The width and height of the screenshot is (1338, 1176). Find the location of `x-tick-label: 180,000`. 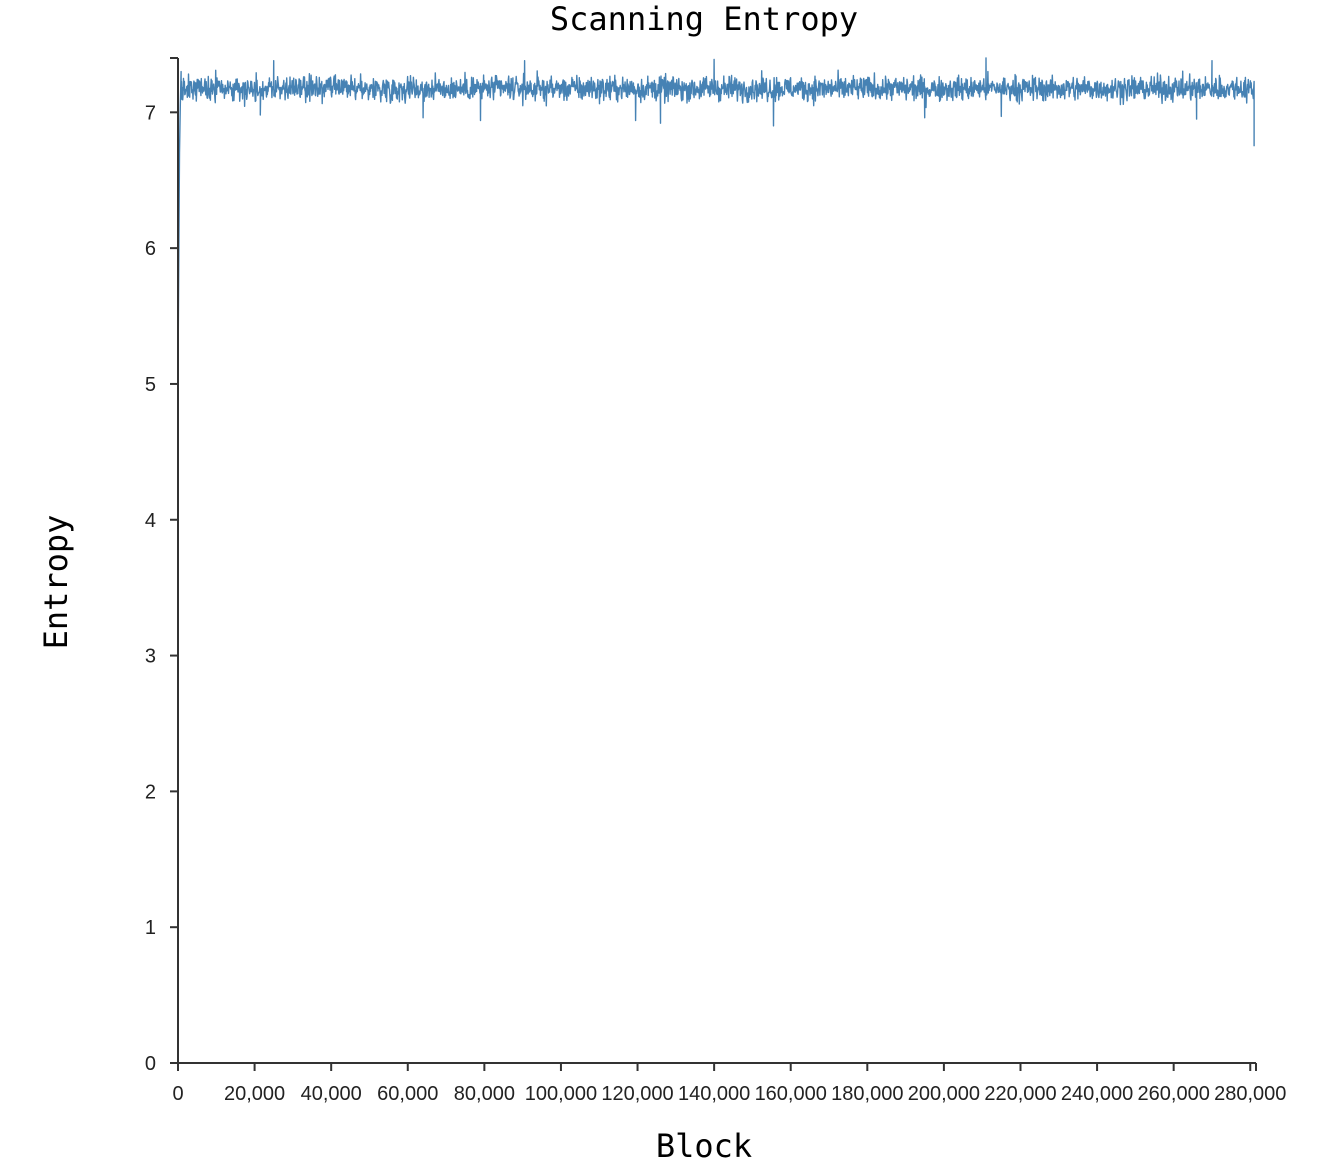

x-tick-label: 180,000 is located at coordinates (867, 1094).